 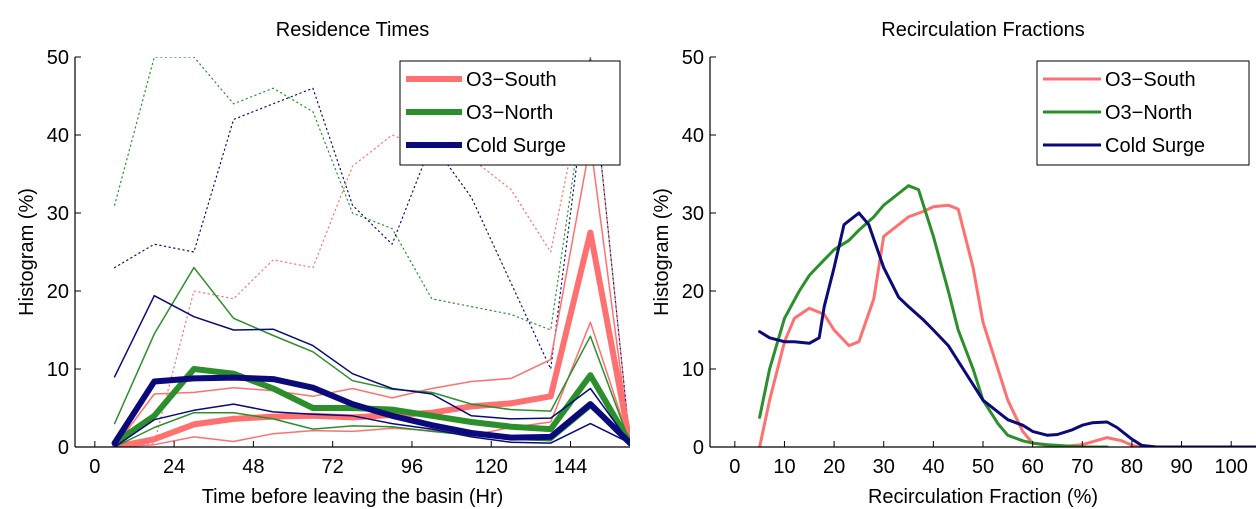 What do you see at coordinates (784, 467) in the screenshot?
I see `x-tick-label: 10` at bounding box center [784, 467].